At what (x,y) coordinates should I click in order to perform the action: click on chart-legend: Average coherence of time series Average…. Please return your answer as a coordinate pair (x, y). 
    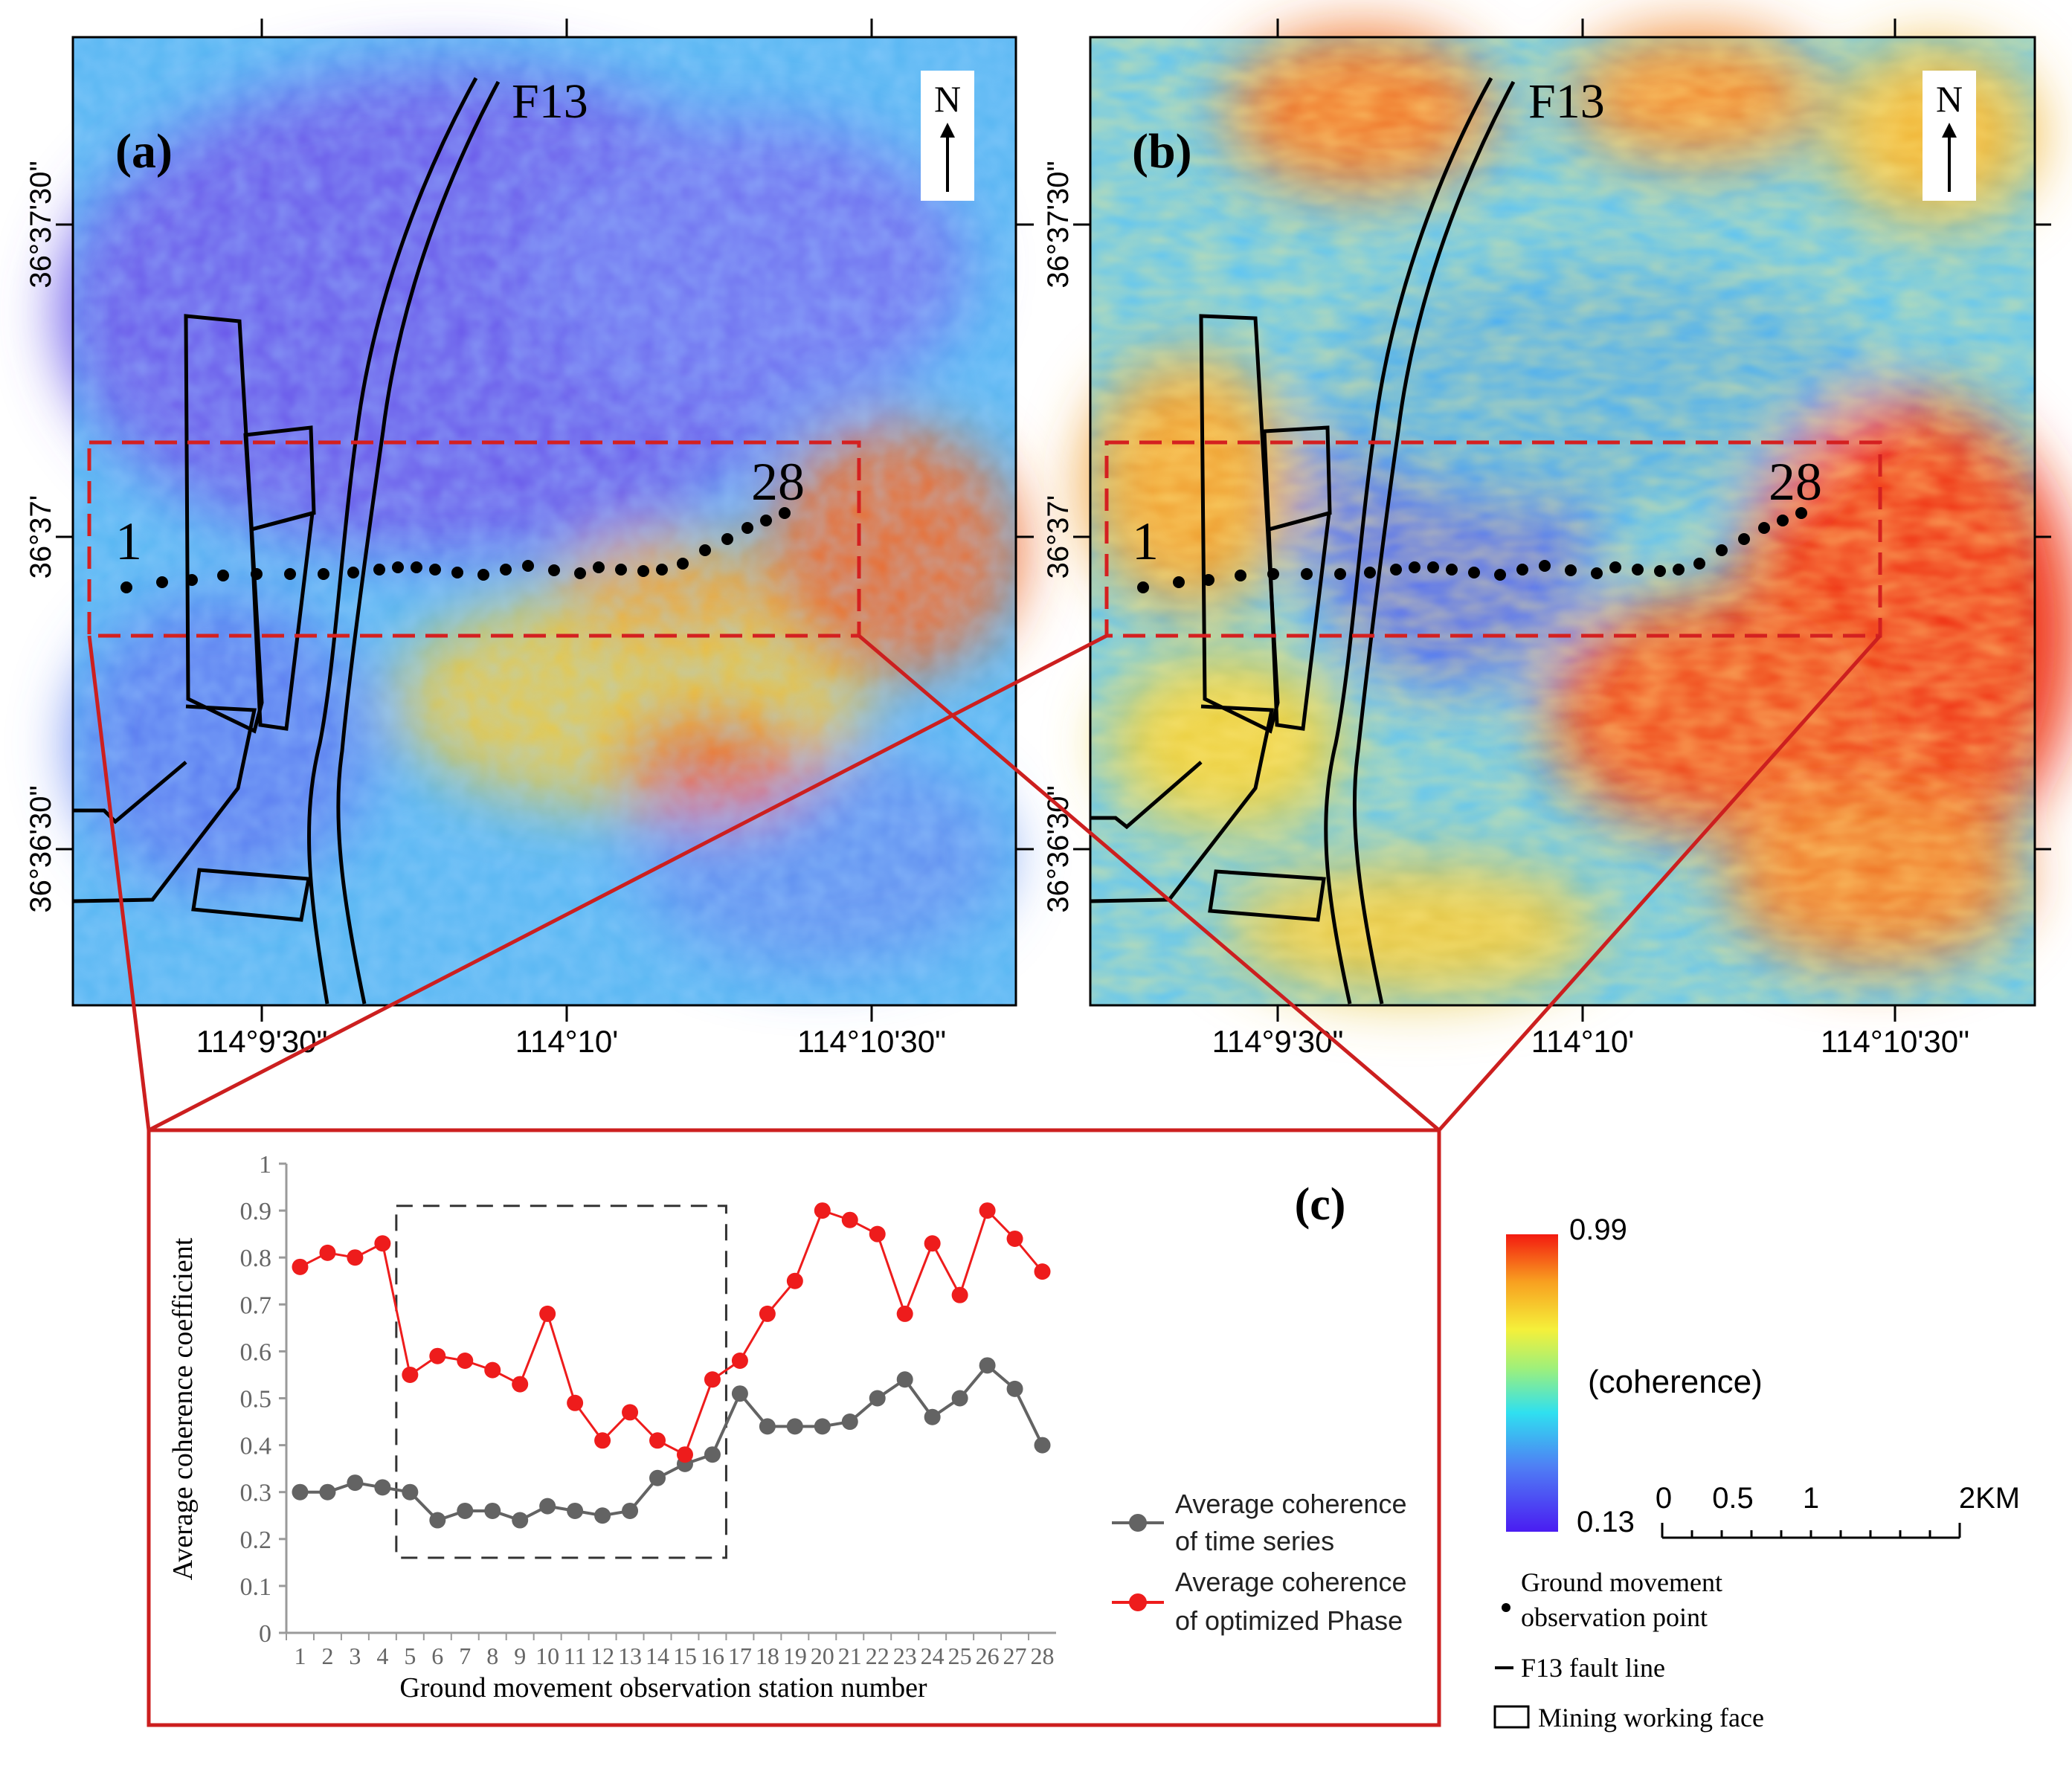
    Looking at the image, I should click on (1259, 1562).